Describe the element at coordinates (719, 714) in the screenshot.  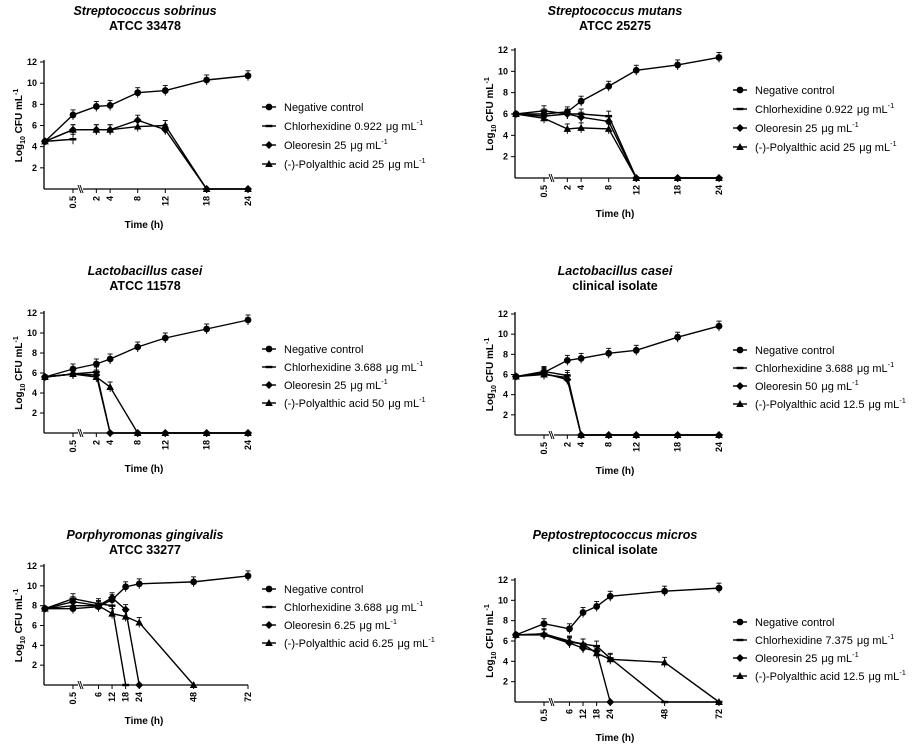
I see `x-tick-label: 72` at that location.